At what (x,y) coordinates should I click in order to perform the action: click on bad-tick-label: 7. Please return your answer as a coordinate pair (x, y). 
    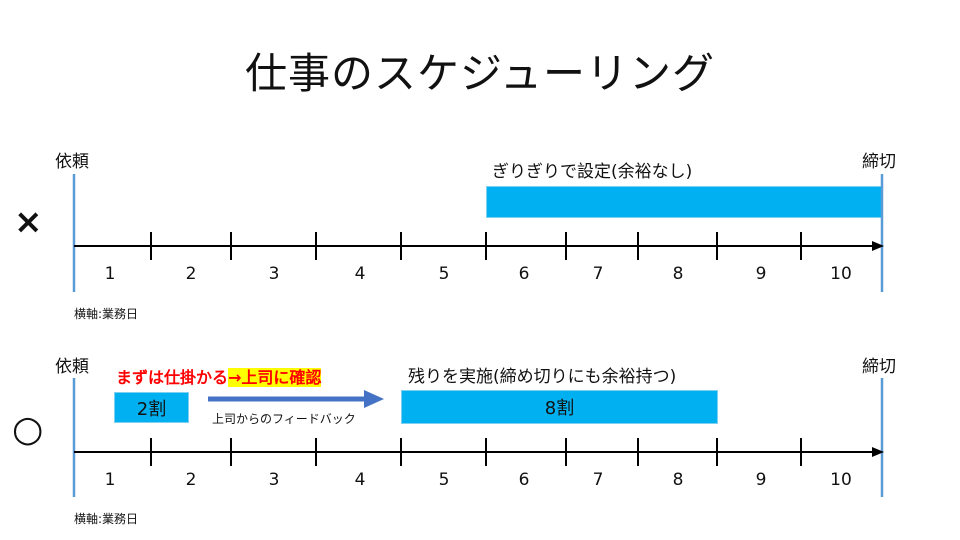
    Looking at the image, I should click on (598, 274).